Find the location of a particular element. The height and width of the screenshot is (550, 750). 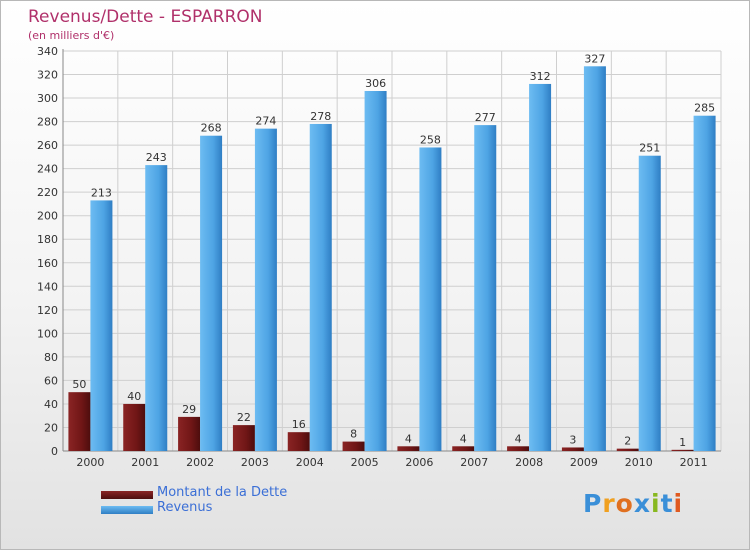

bar-revenus-2008 is located at coordinates (540, 267).